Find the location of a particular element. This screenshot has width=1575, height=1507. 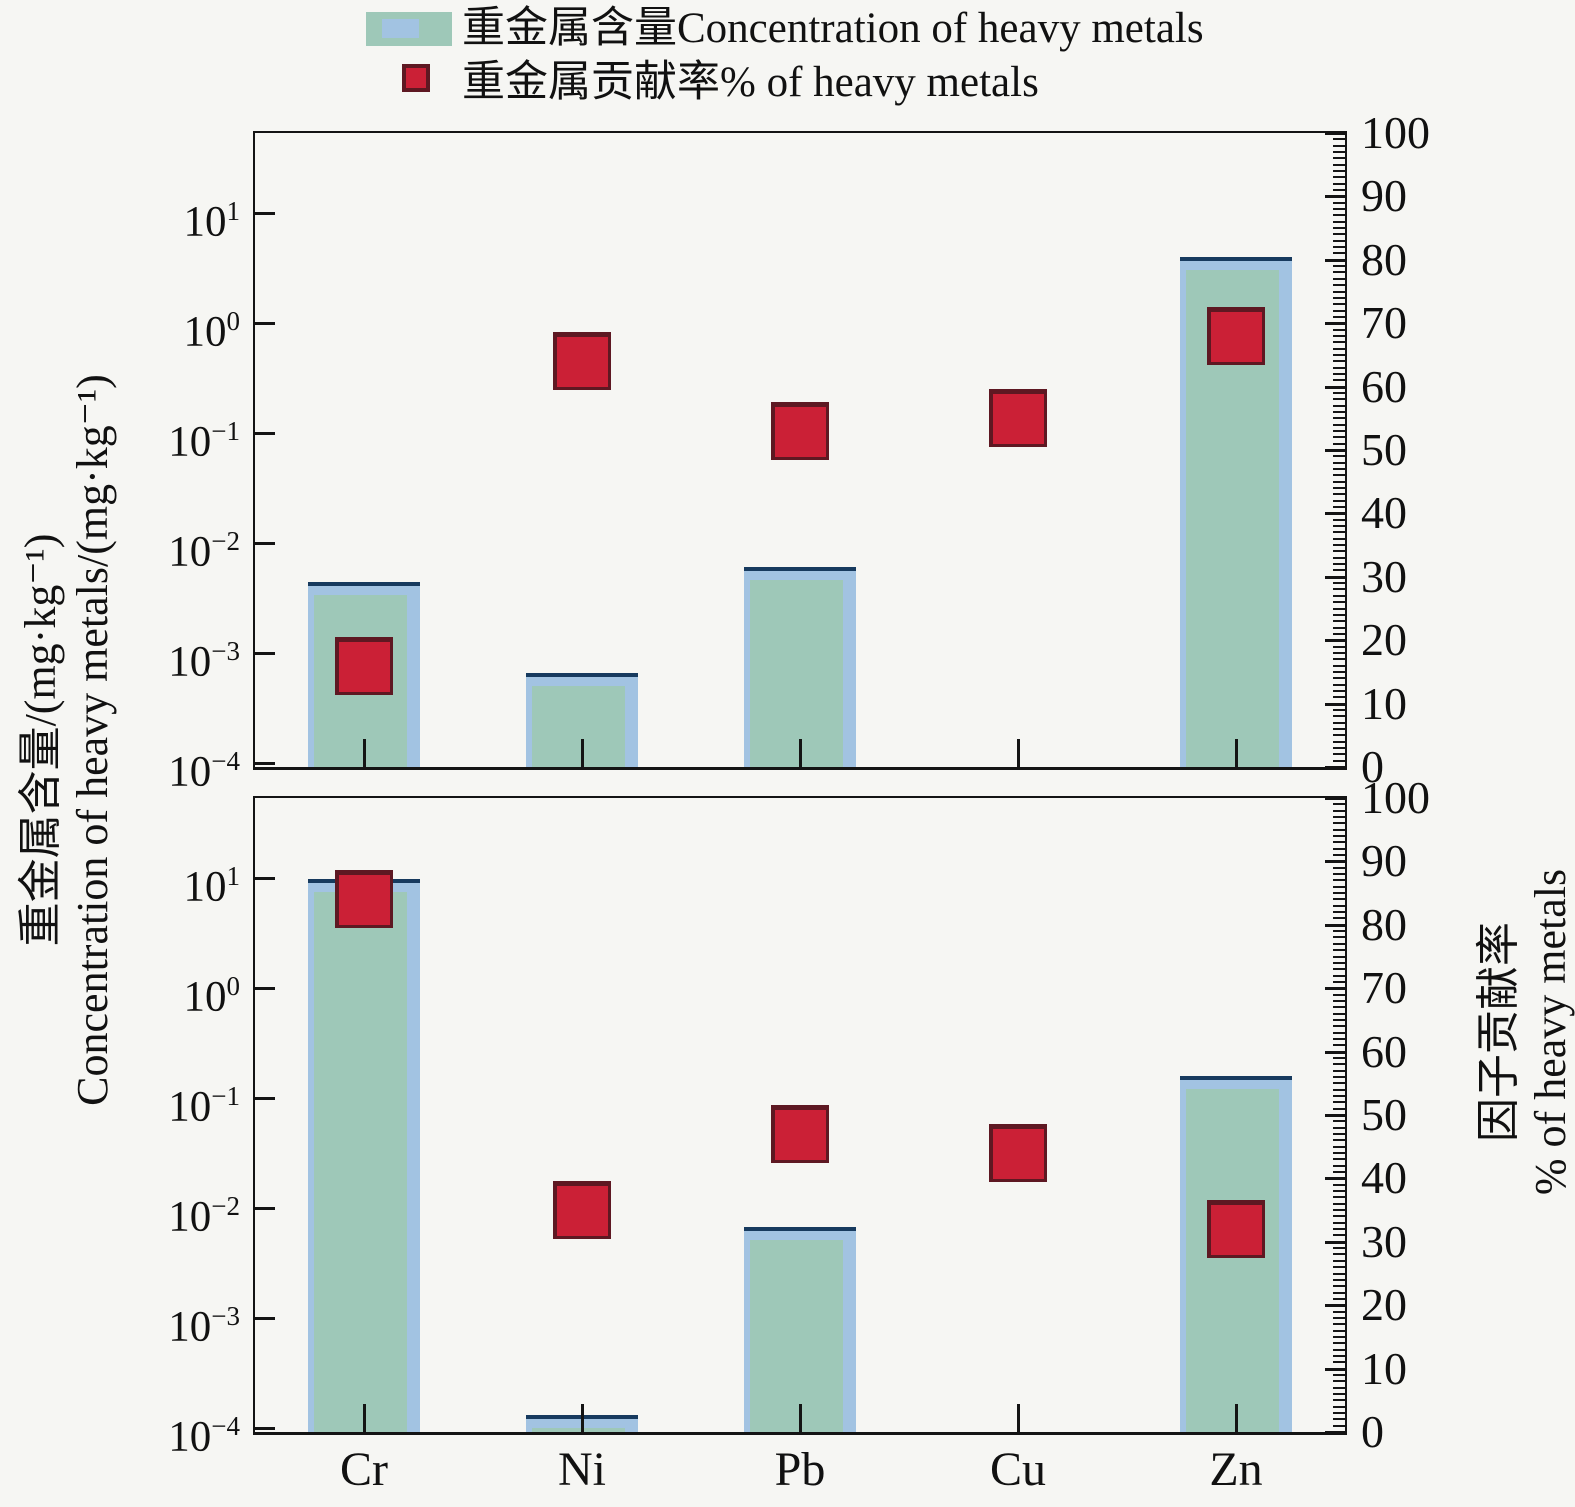

marker-bottom-Cu is located at coordinates (1018, 1153).